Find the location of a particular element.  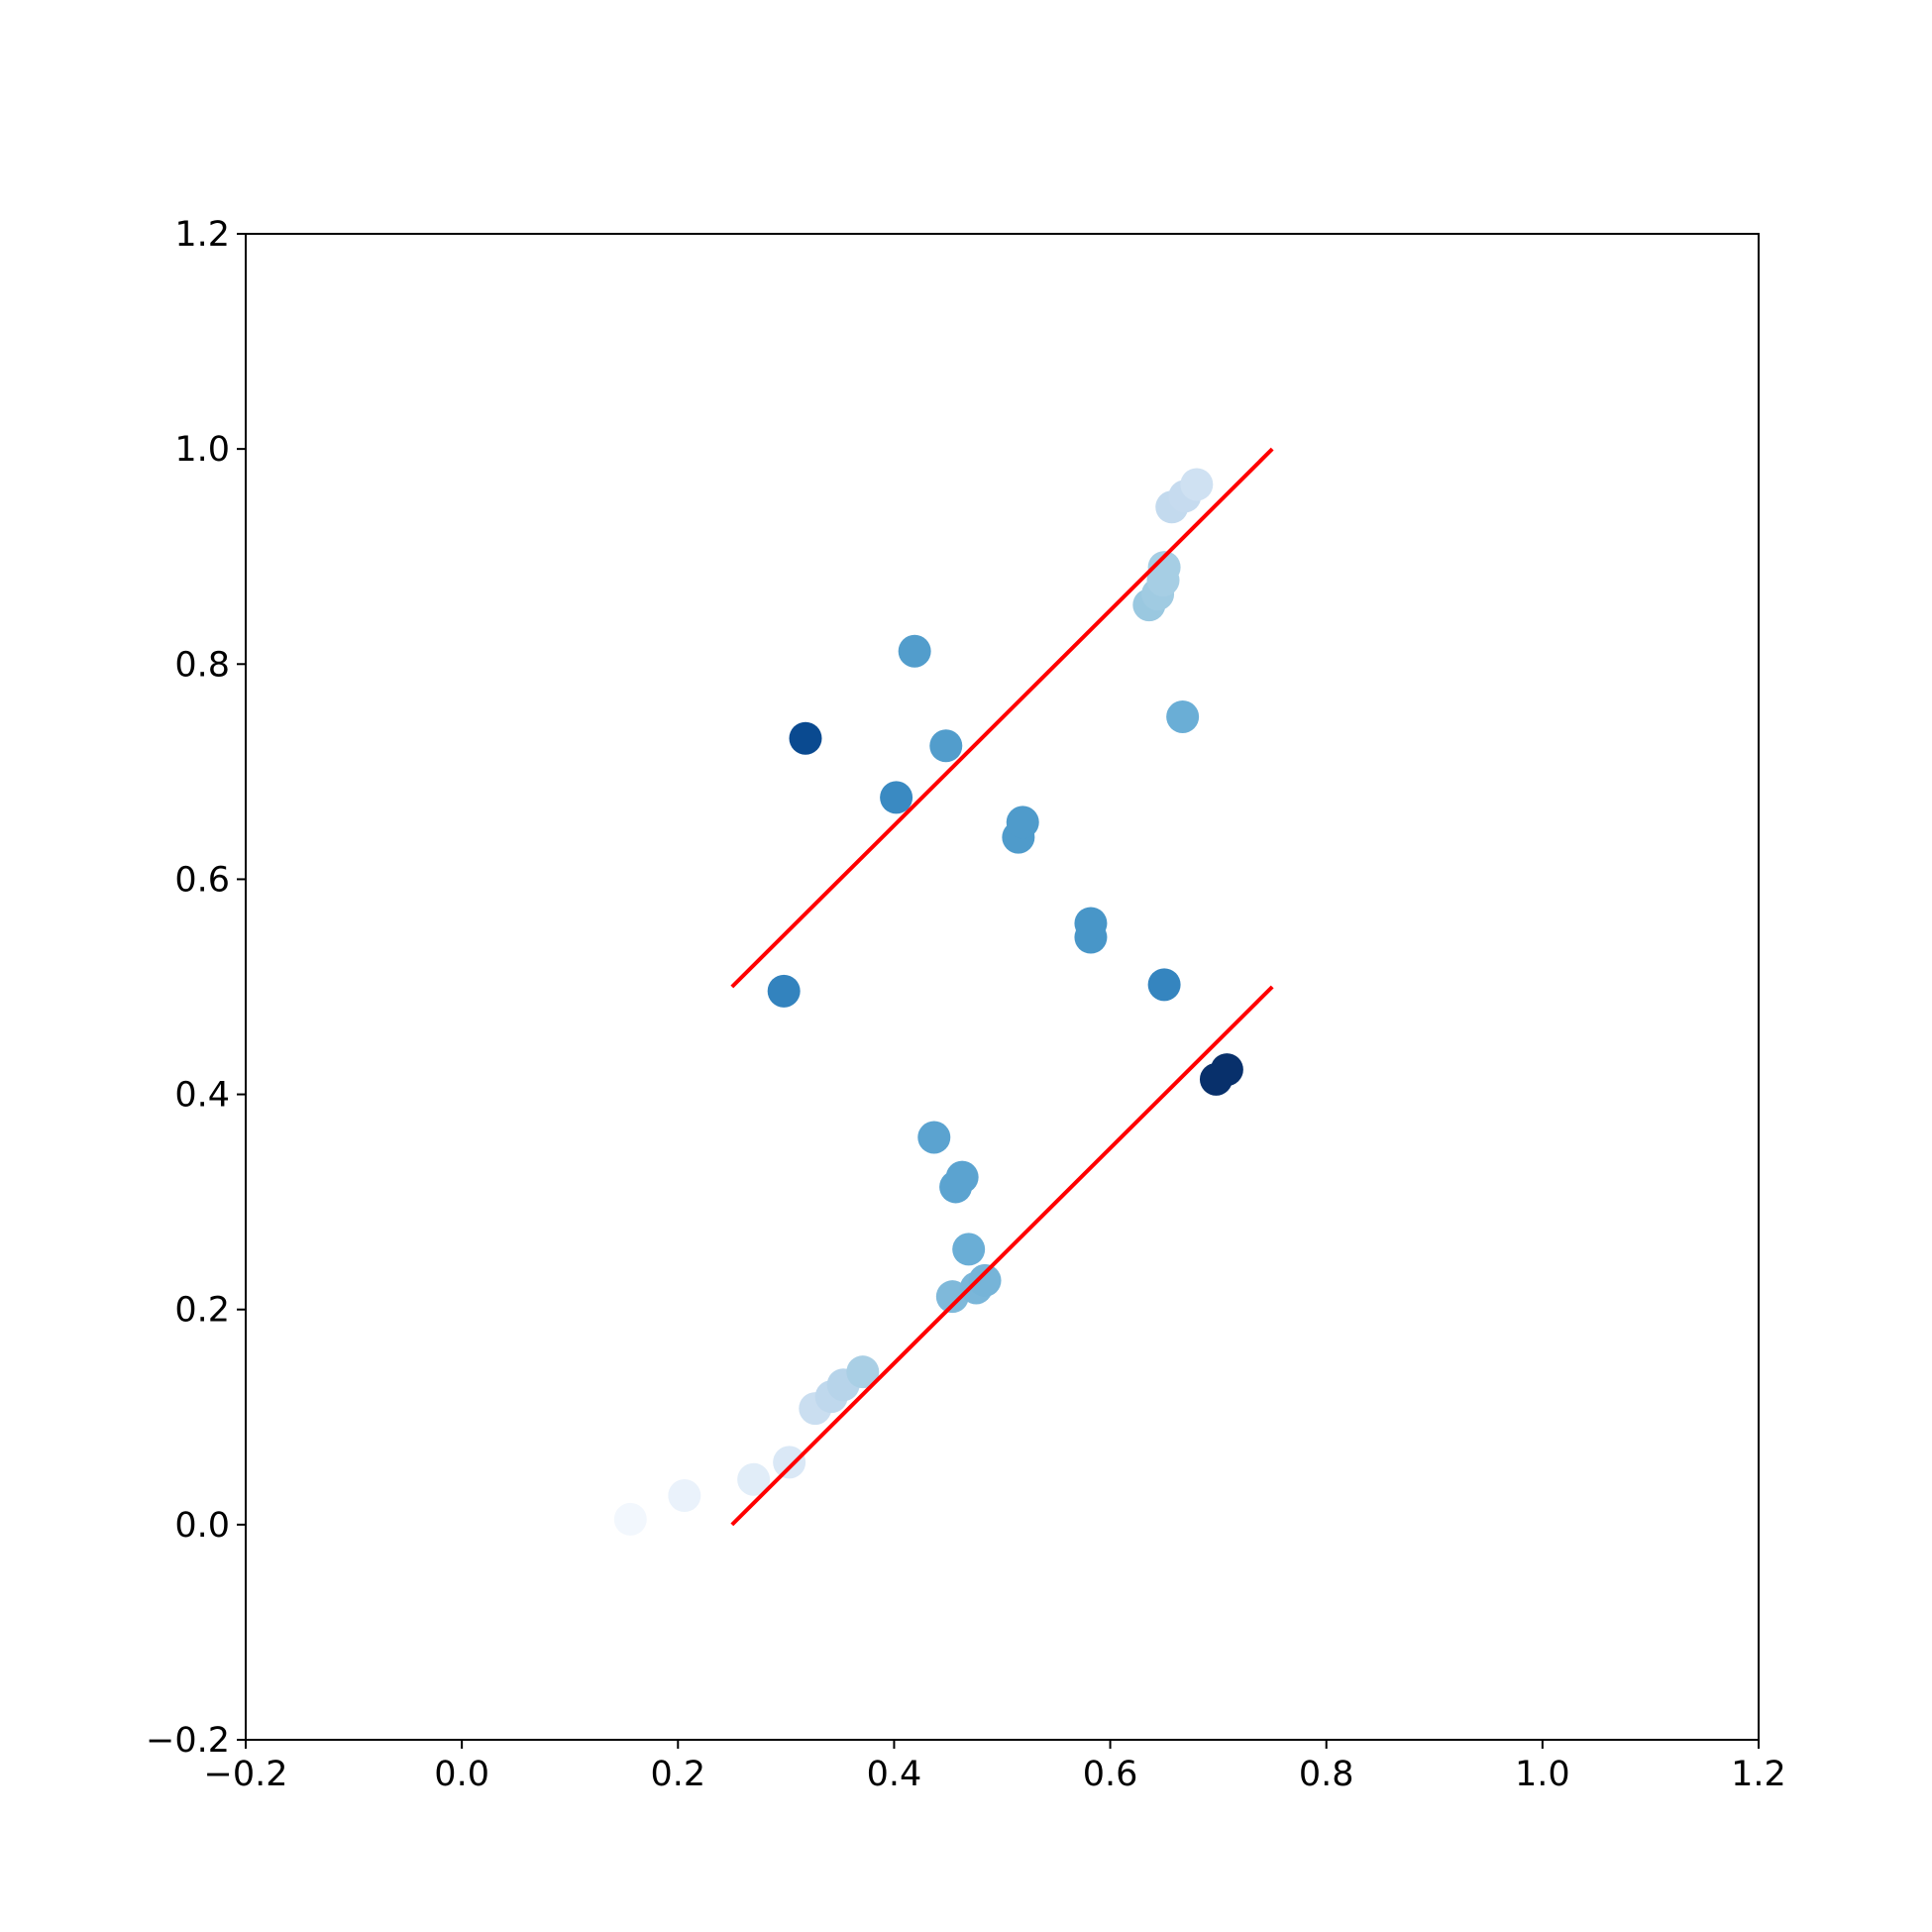

x-tick-label: 0.0 is located at coordinates (461, 1774).